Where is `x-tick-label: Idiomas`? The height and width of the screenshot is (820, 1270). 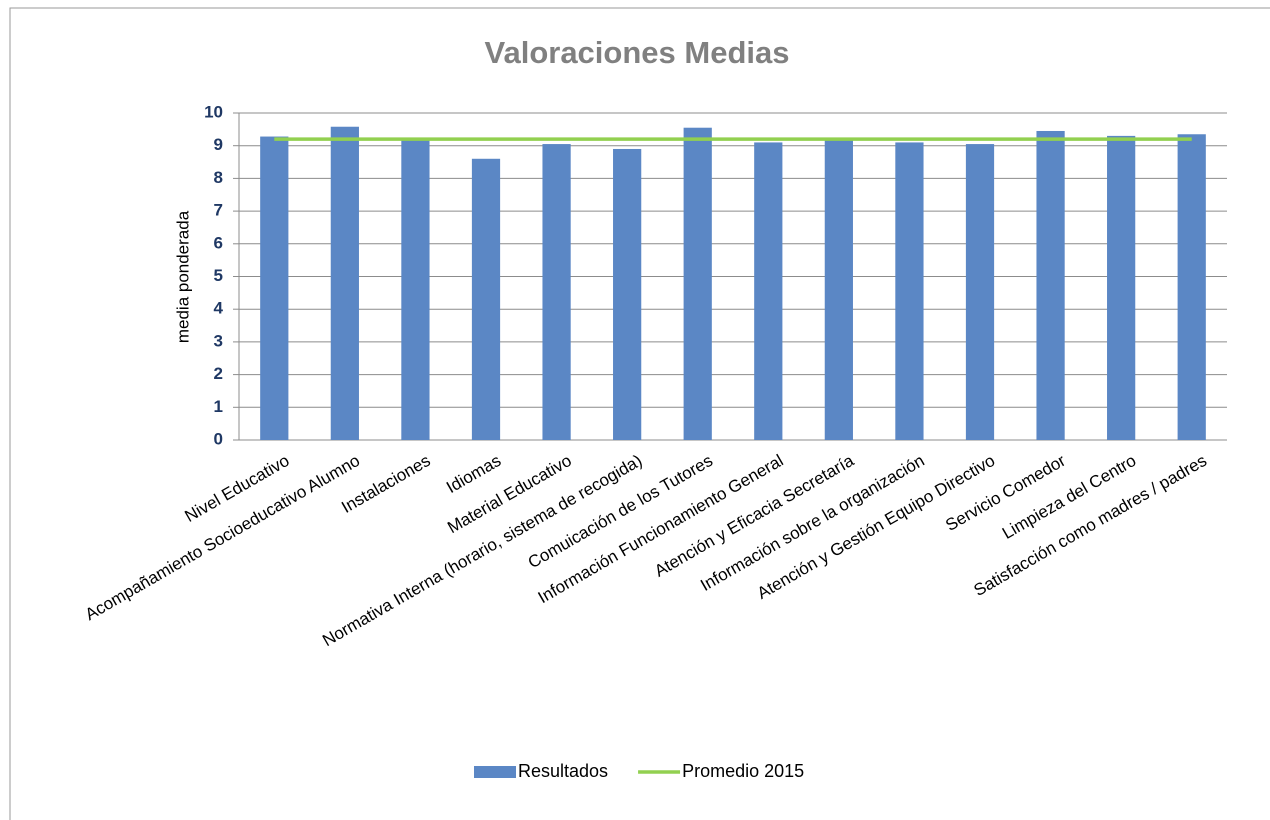
x-tick-label: Idiomas is located at coordinates (473, 474).